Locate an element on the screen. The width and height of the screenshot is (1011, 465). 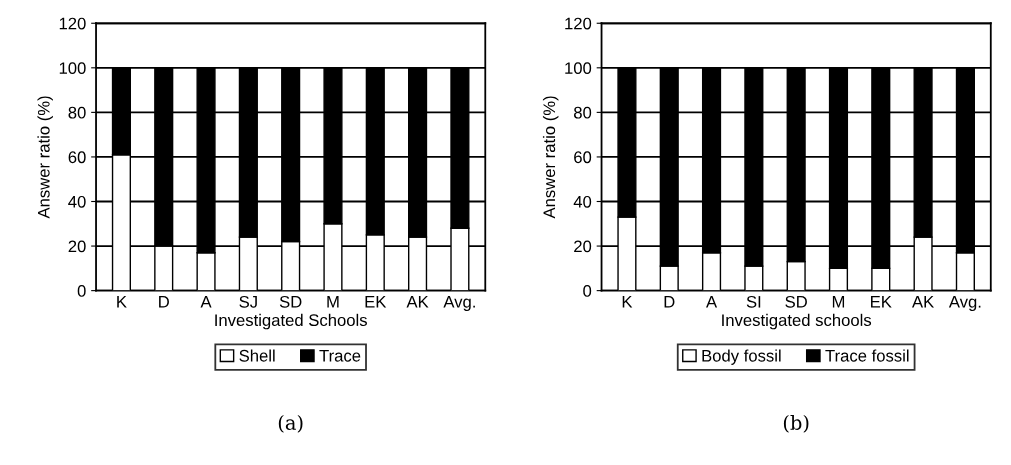
x-tick-label: SI is located at coordinates (753, 301).